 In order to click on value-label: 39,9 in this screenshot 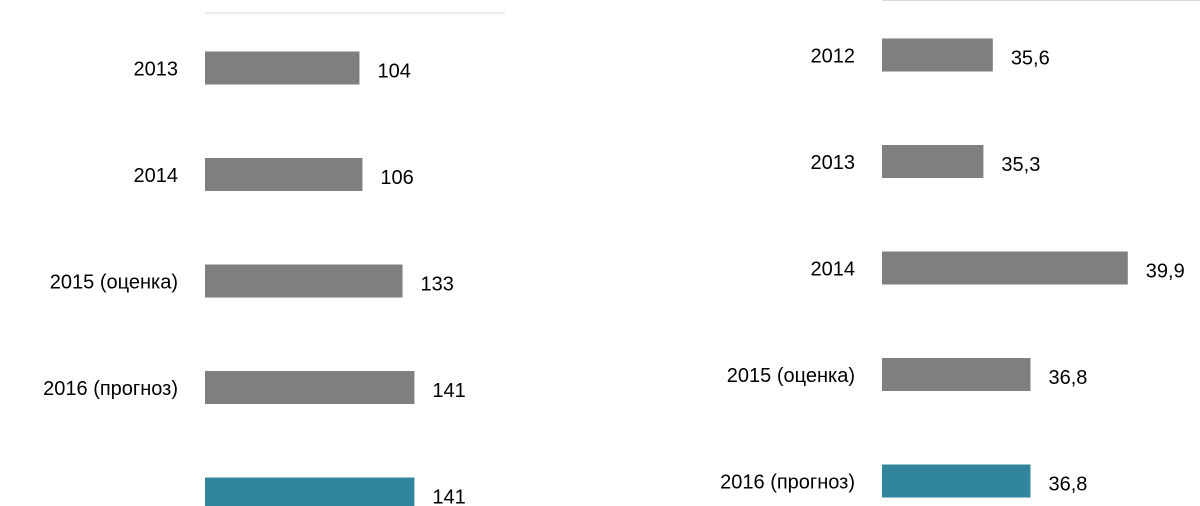, I will do `click(1165, 271)`.